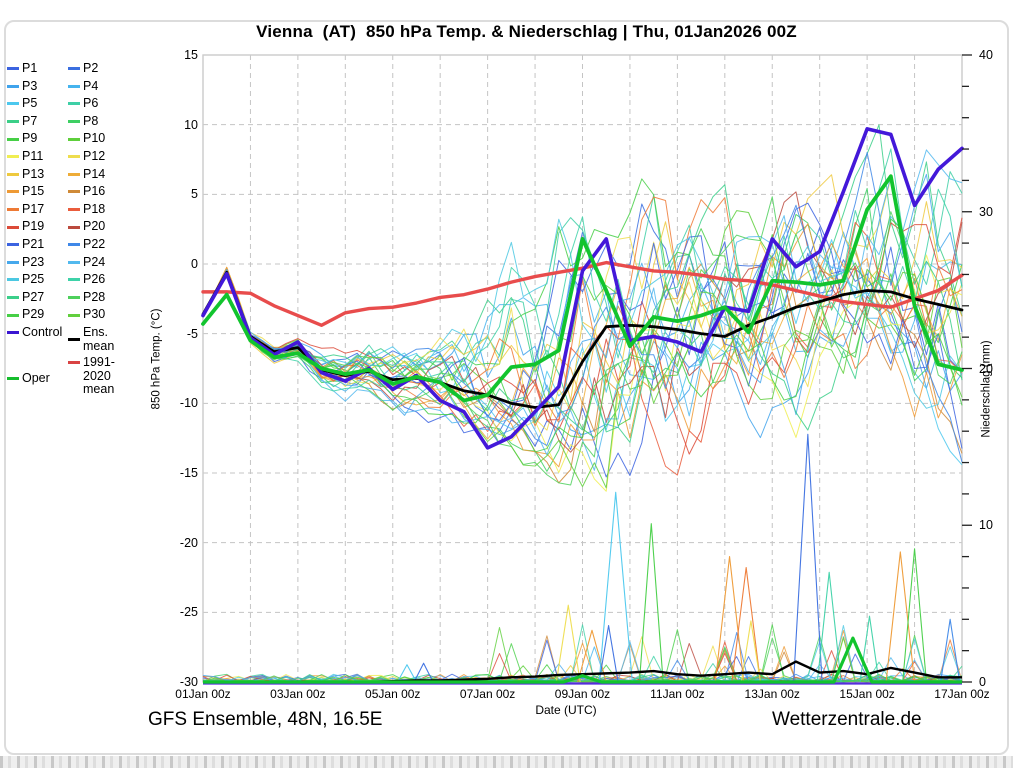 This screenshot has width=1013, height=768. I want to click on x-axis-title: Date (UTC), so click(566, 710).